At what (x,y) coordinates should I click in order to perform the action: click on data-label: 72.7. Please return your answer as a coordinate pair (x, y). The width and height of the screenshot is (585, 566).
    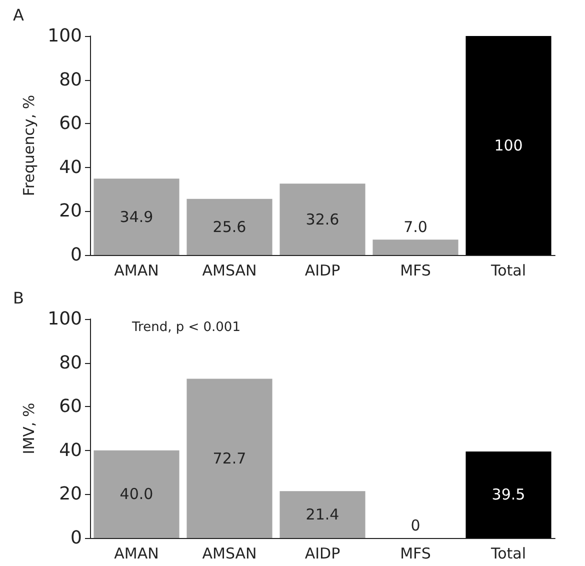
    Looking at the image, I should click on (229, 458).